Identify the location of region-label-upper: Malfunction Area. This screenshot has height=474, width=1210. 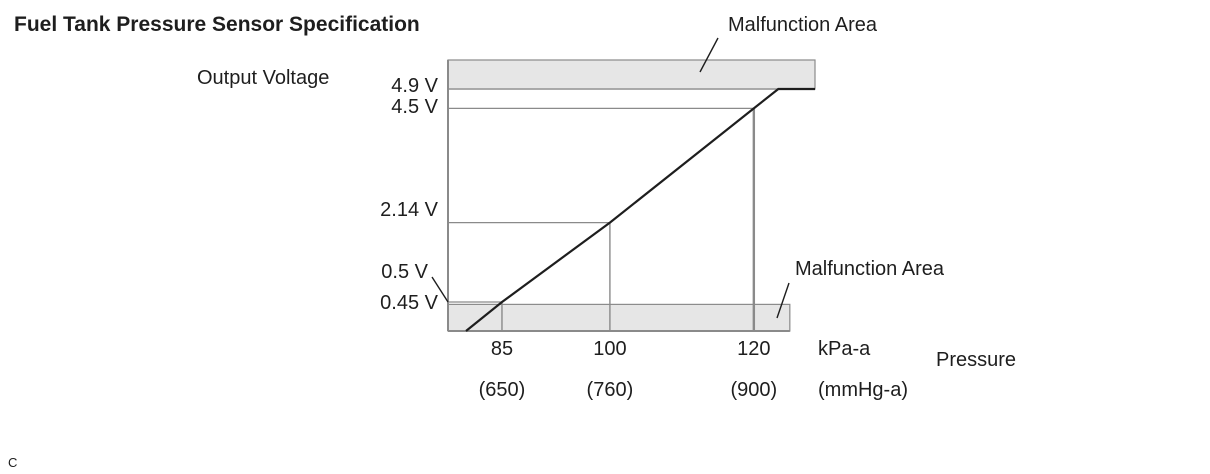
(803, 25).